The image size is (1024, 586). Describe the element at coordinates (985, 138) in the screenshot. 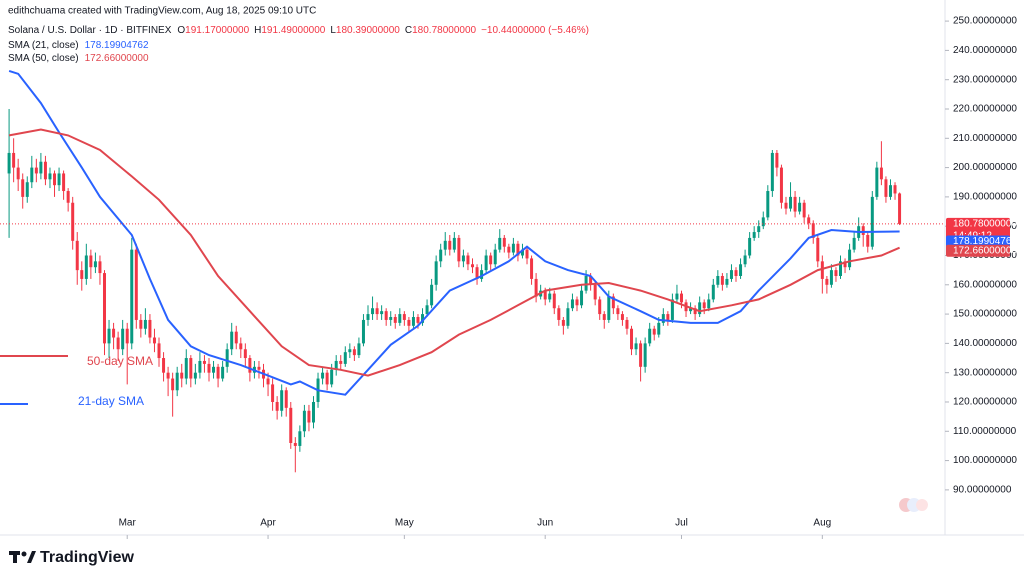

I see `y-tick-label: 210.00000000` at that location.